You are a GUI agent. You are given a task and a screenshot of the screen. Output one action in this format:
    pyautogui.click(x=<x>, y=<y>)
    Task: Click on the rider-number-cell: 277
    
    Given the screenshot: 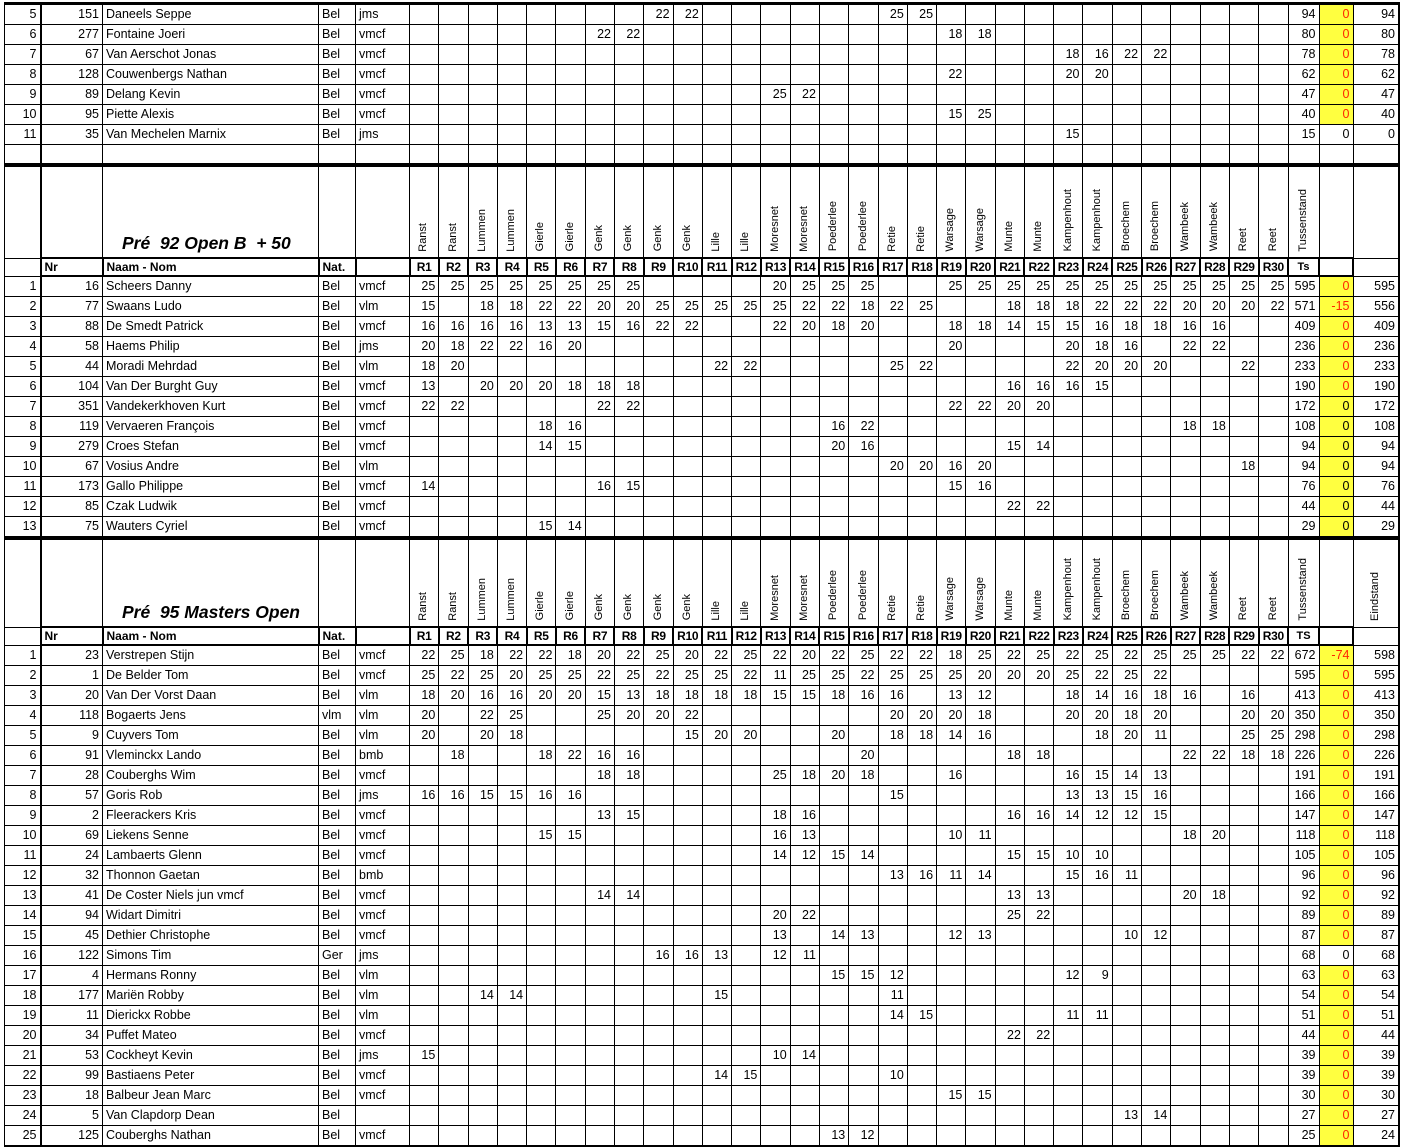 What is the action you would take?
    pyautogui.click(x=71, y=34)
    